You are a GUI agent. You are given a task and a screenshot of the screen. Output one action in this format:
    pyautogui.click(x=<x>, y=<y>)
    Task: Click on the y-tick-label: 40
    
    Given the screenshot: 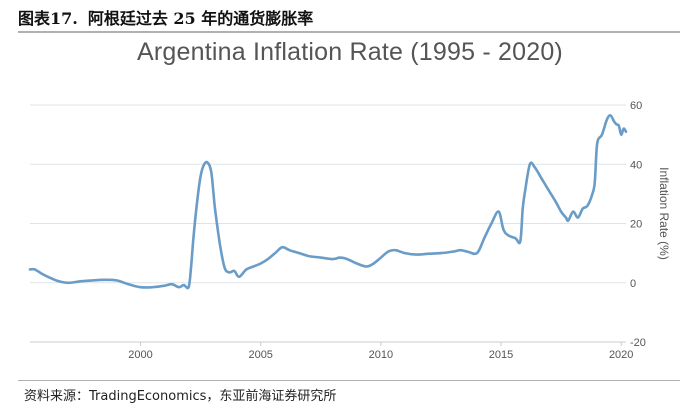 What is the action you would take?
    pyautogui.click(x=636, y=165)
    